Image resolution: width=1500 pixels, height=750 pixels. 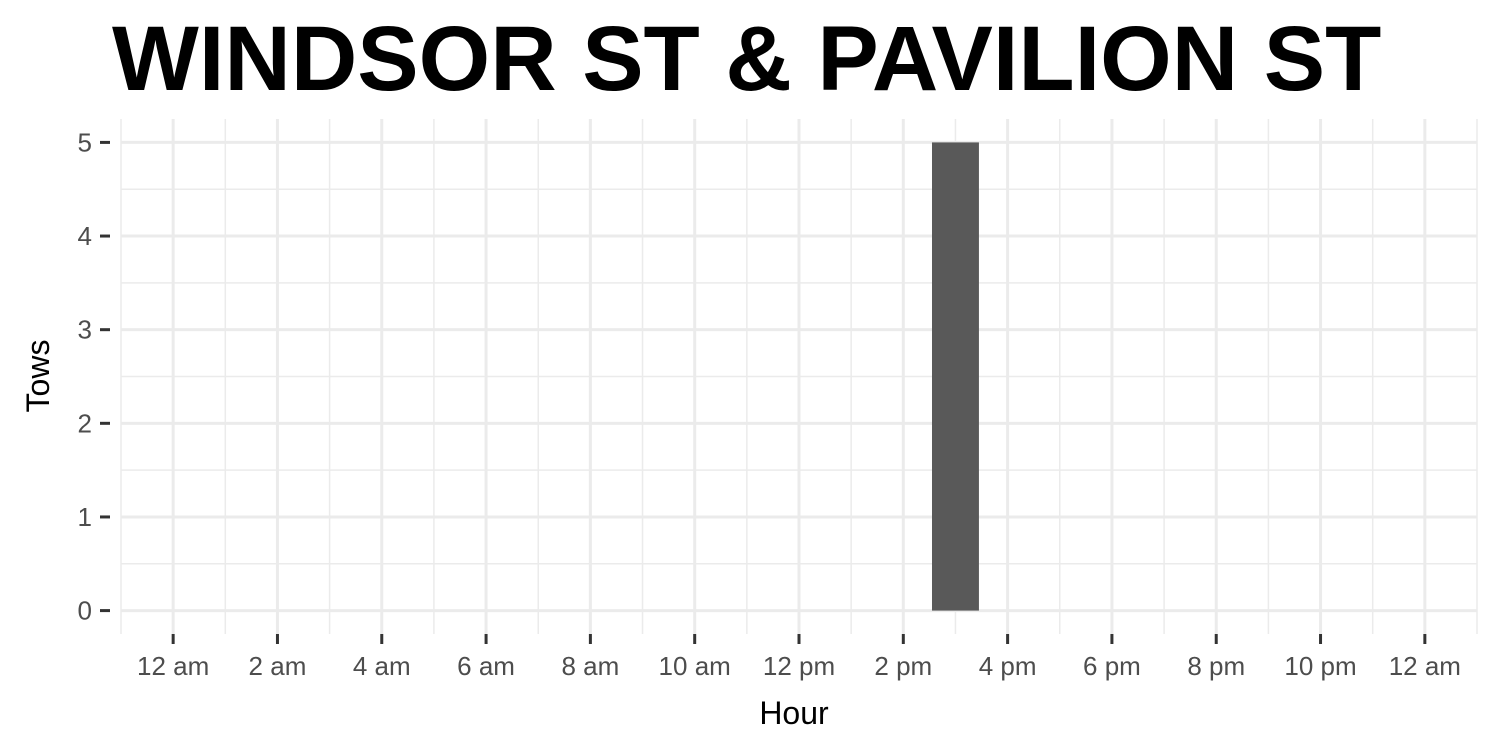 I want to click on x-tick-label: 10 am, so click(x=695, y=666).